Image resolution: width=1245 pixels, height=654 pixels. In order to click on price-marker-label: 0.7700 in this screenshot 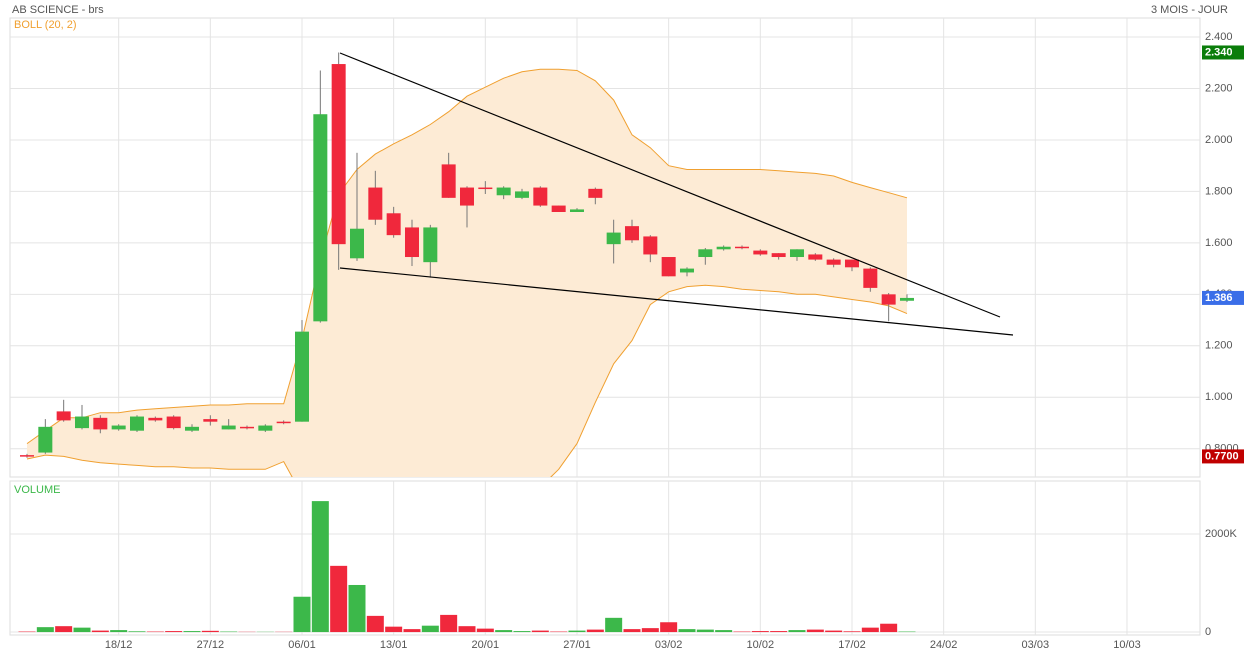, I will do `click(1222, 456)`.